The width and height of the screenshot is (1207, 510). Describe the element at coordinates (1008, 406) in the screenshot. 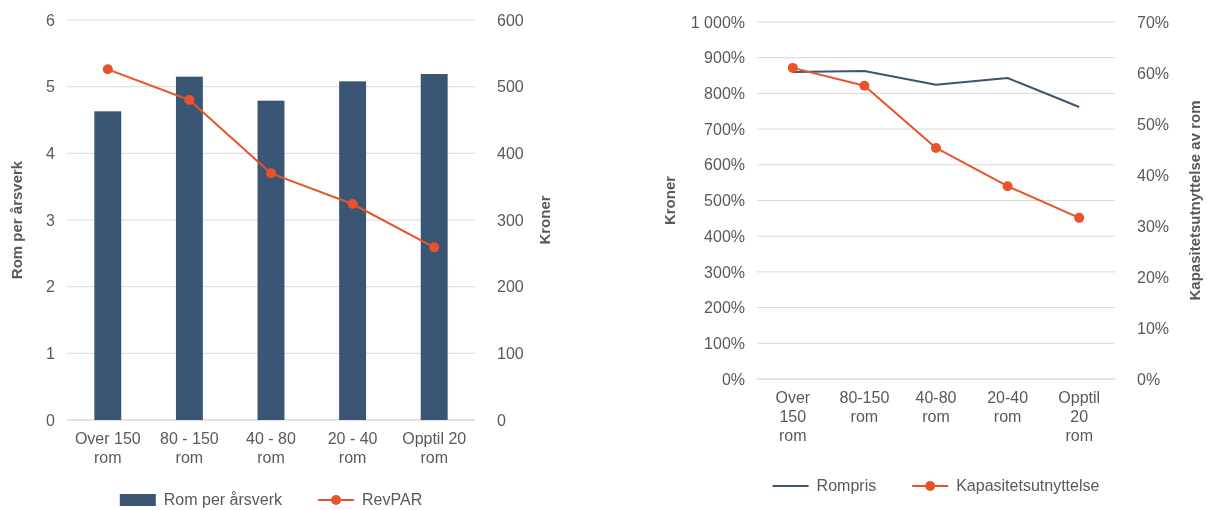

I see `x-tick-label: 20-40 rom` at that location.